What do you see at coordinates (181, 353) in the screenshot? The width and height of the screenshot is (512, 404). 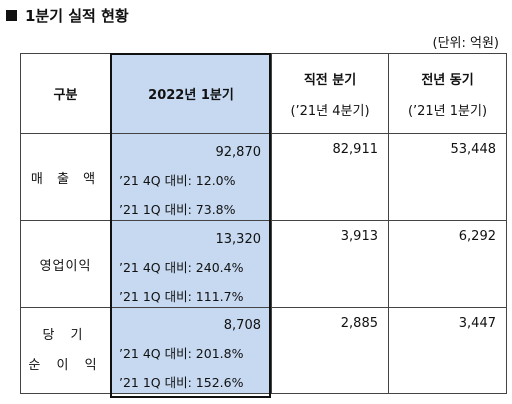 I see `compare-q4: ’21 4Q 대비: 201.8%` at bounding box center [181, 353].